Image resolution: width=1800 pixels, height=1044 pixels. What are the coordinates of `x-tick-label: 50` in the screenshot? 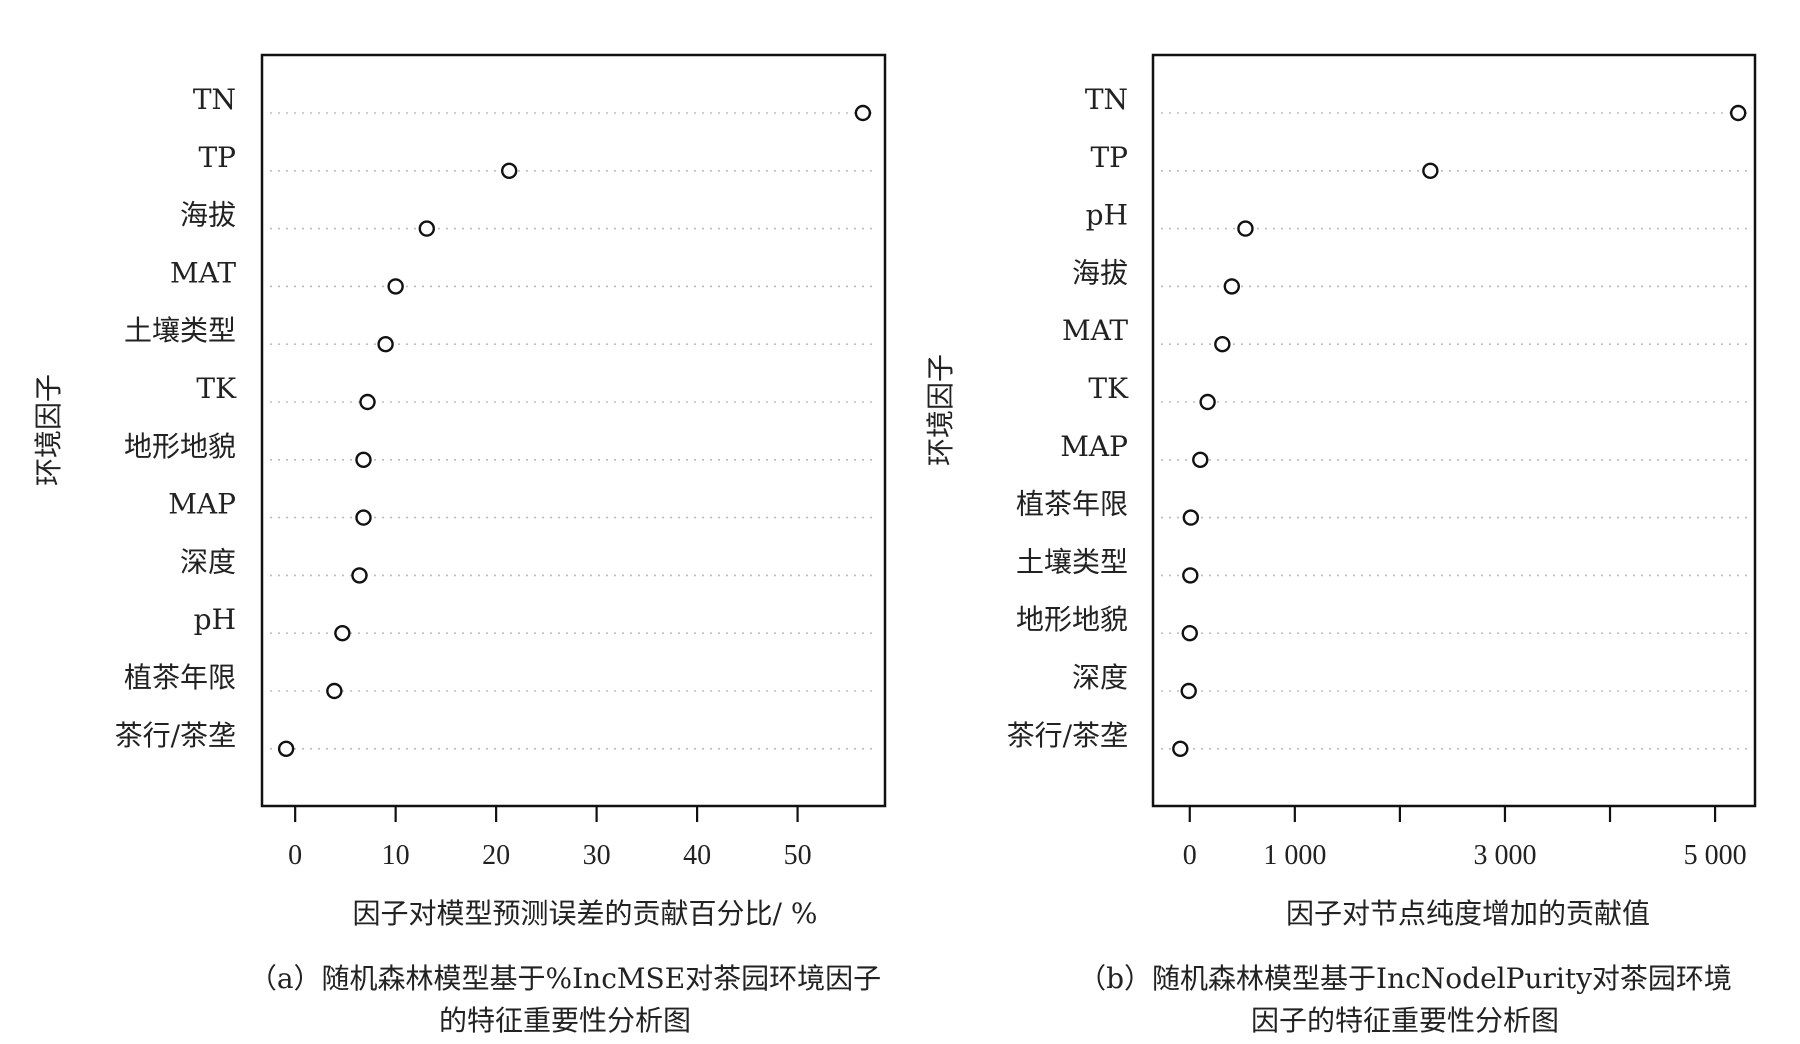 It's located at (798, 855).